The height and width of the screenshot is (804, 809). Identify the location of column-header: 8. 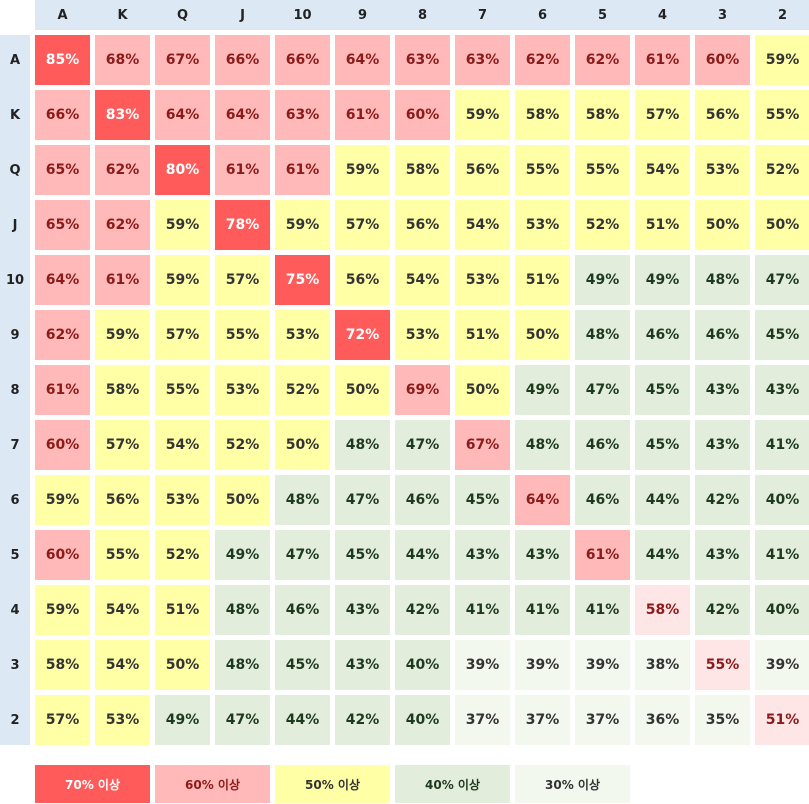
(422, 15).